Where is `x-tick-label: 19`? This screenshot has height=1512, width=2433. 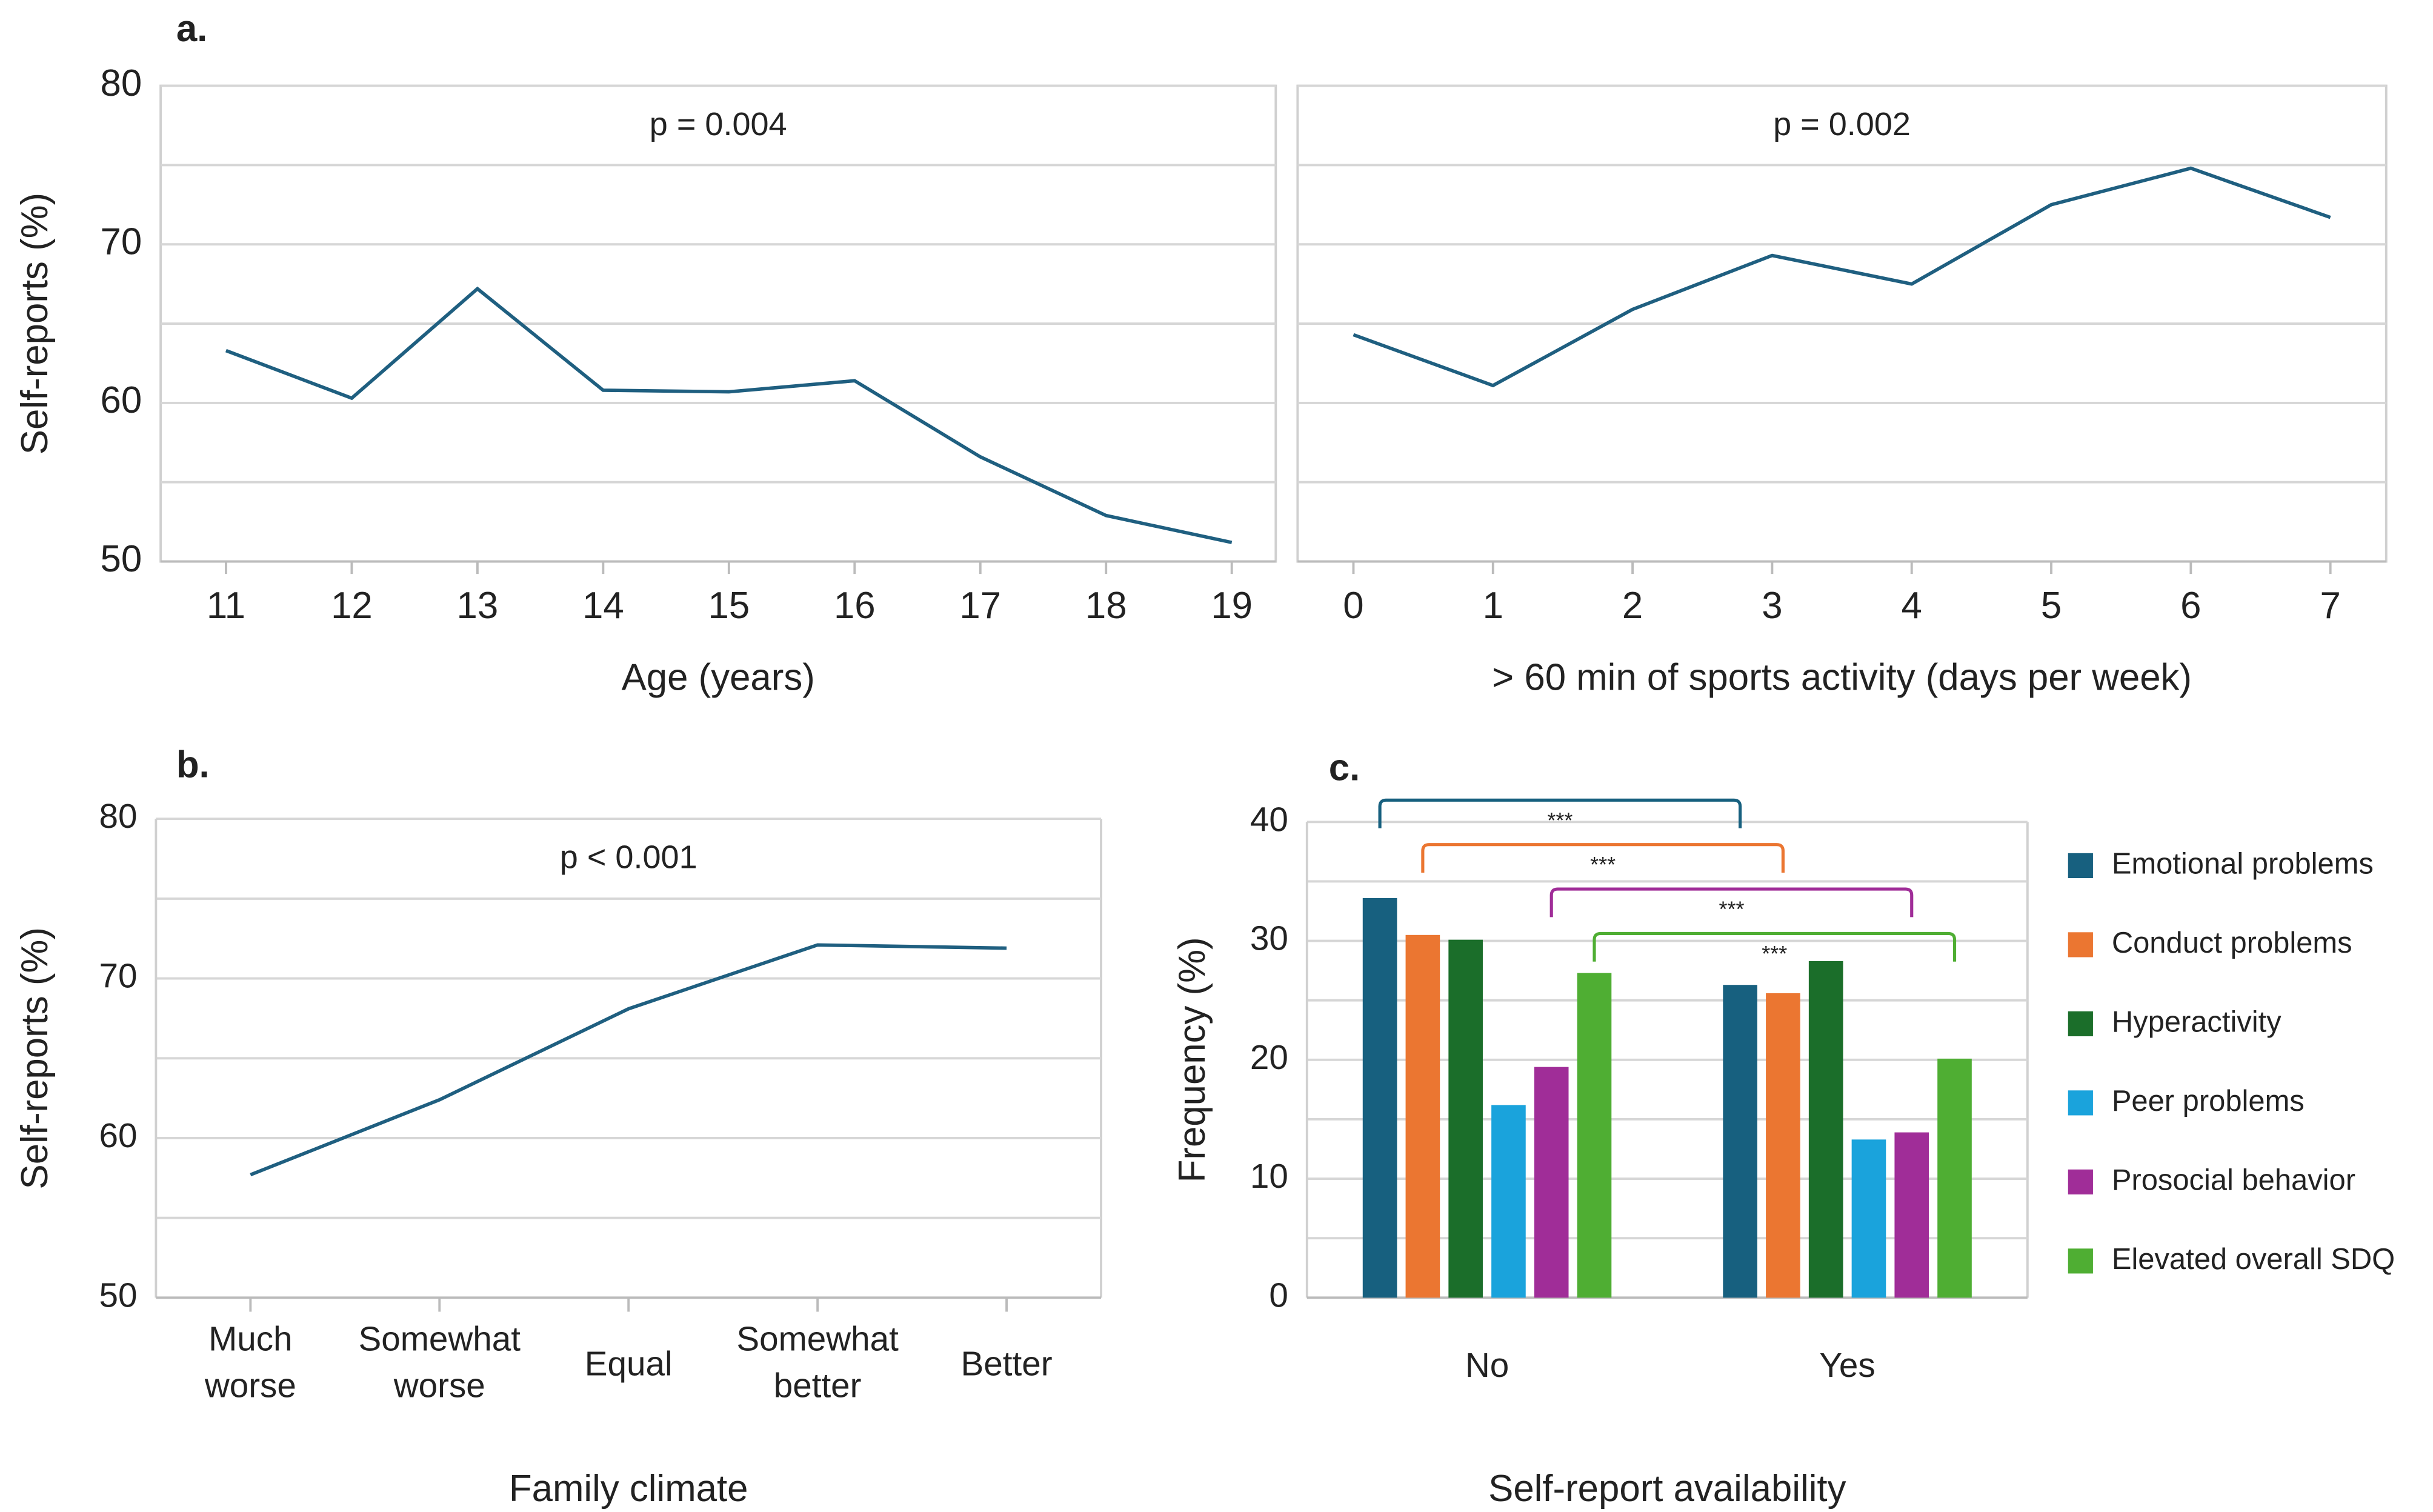
x-tick-label: 19 is located at coordinates (1232, 606).